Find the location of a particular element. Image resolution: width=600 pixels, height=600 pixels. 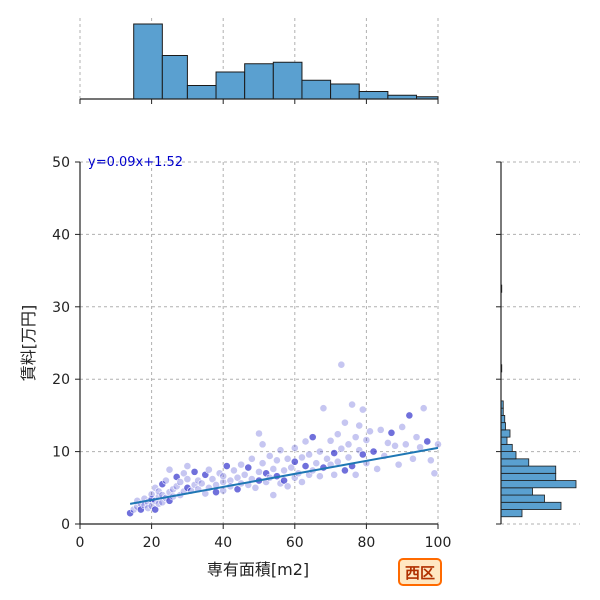

y-tick-label: 50 is located at coordinates (61, 163).